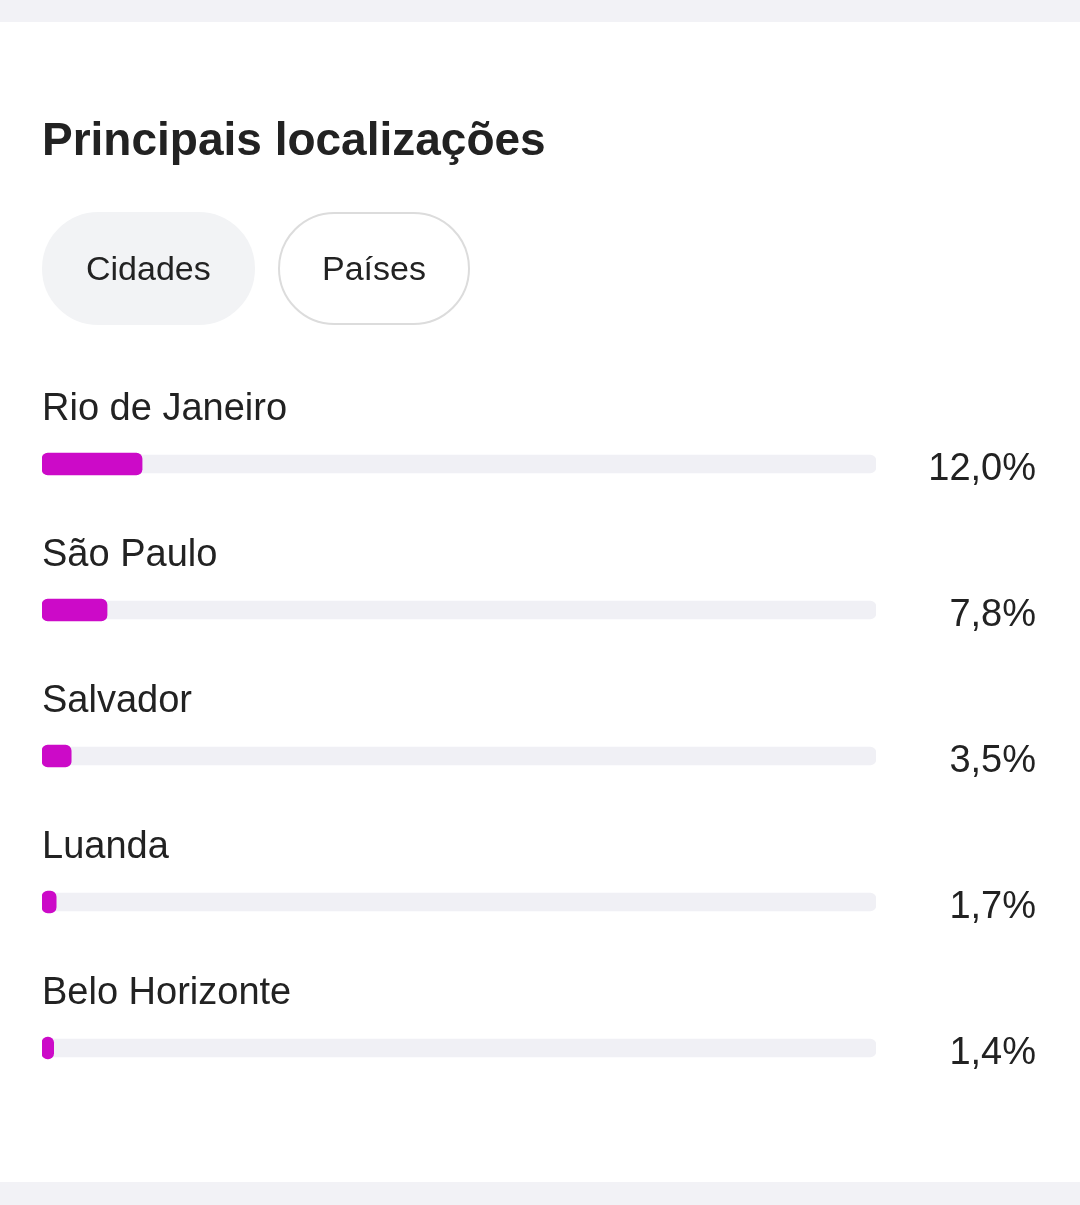 Image resolution: width=1080 pixels, height=1205 pixels. What do you see at coordinates (982, 467) in the screenshot?
I see `data-label: 12,0%` at bounding box center [982, 467].